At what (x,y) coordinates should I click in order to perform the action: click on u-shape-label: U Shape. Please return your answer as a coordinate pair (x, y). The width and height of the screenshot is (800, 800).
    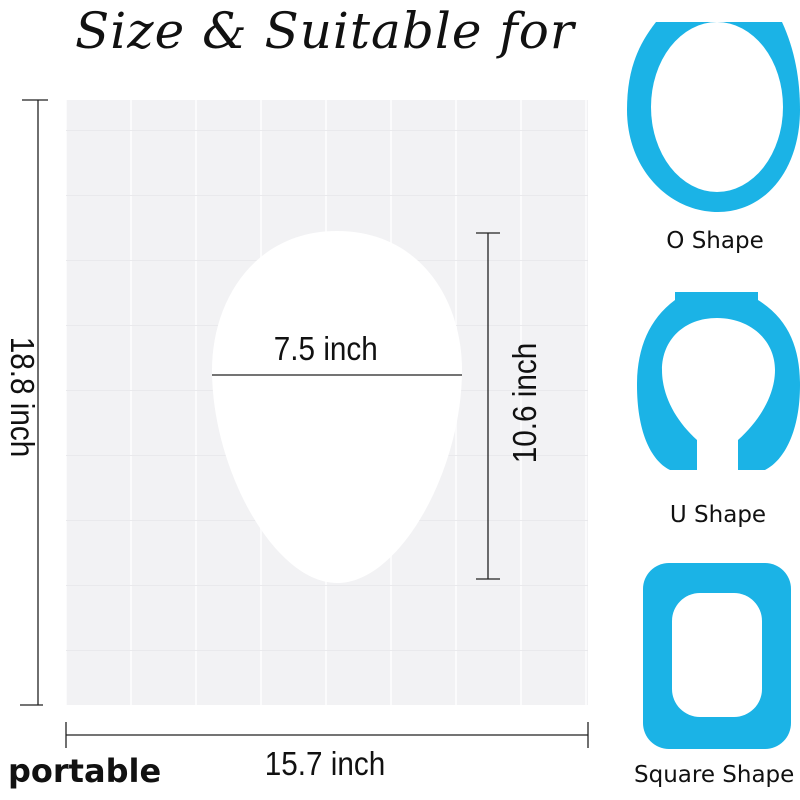
    Looking at the image, I should click on (718, 515).